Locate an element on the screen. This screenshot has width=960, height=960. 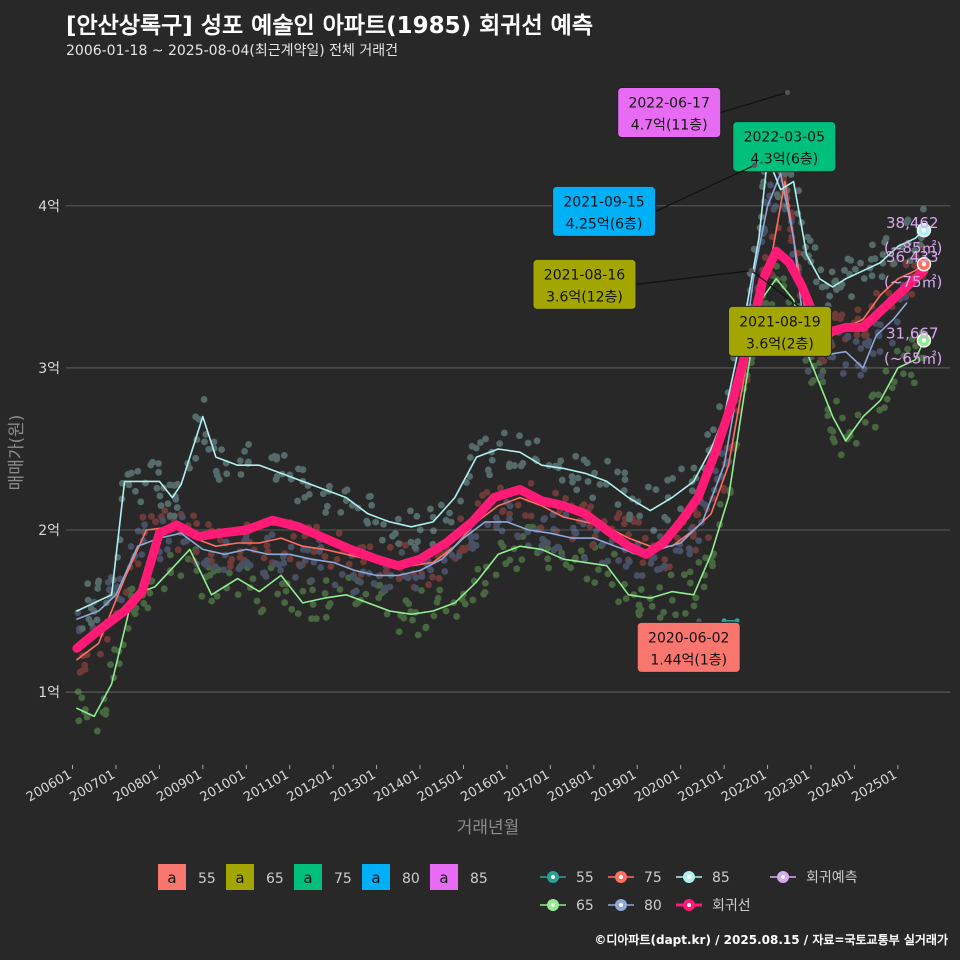
y-tick-label: 3억 is located at coordinates (49, 369).